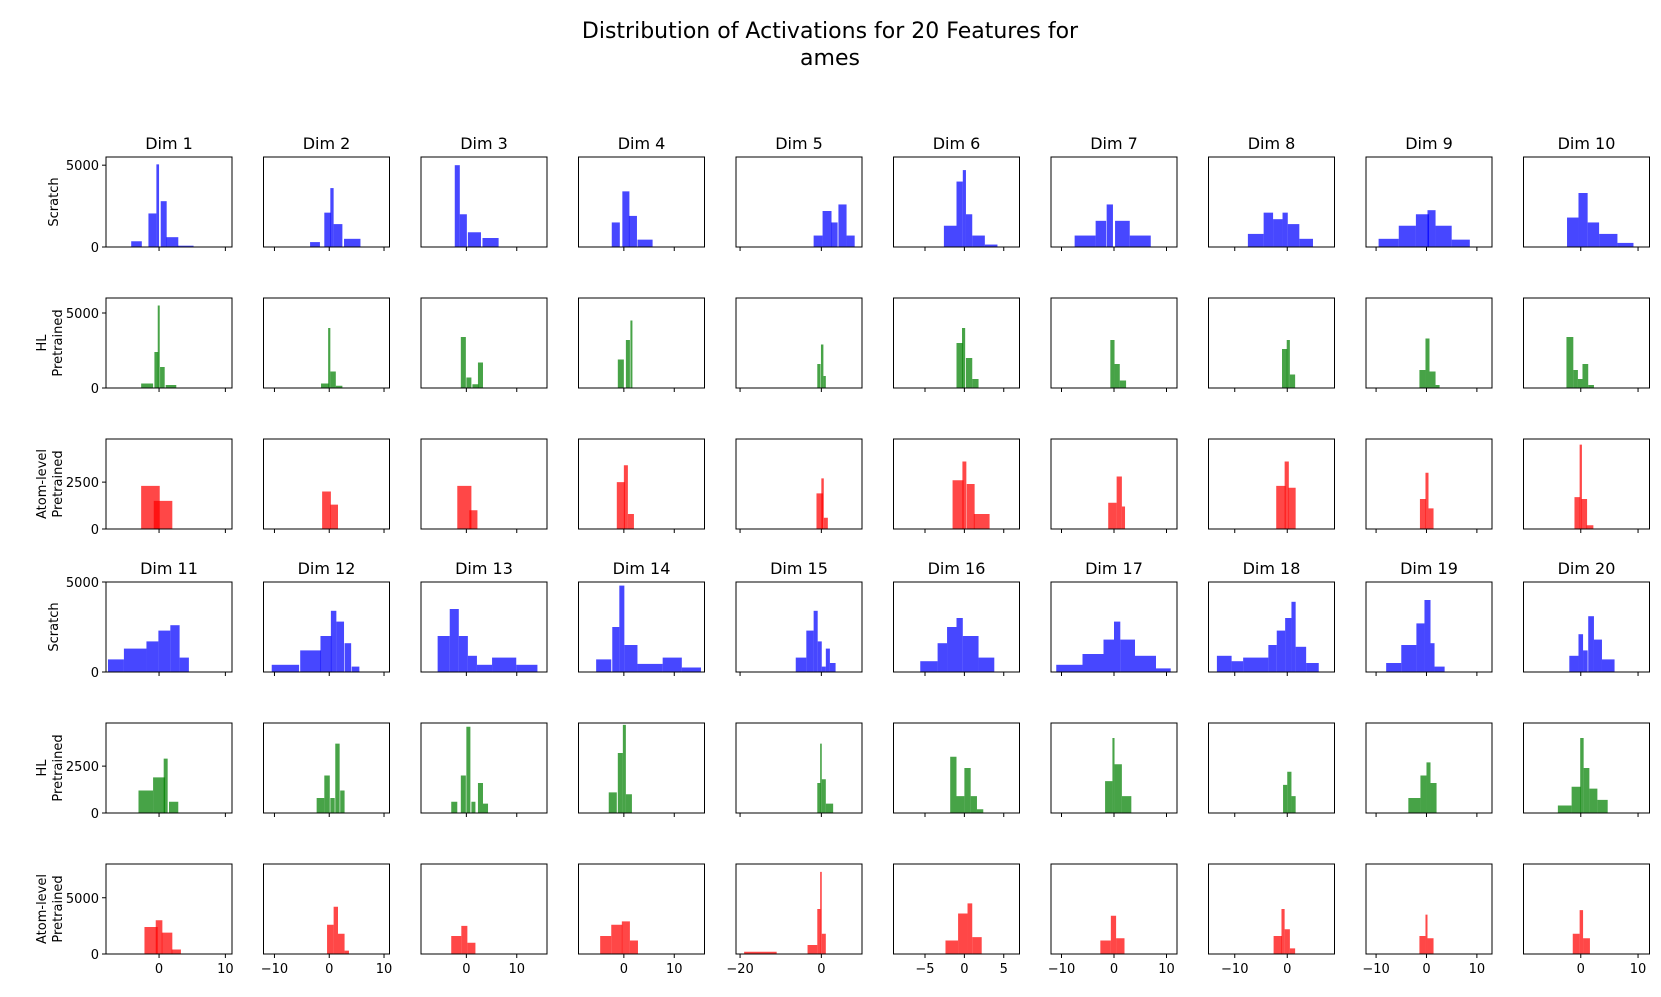  Describe the element at coordinates (956, 768) in the screenshot. I see `panel-group-16: Dim 16 −5 0 5` at that location.